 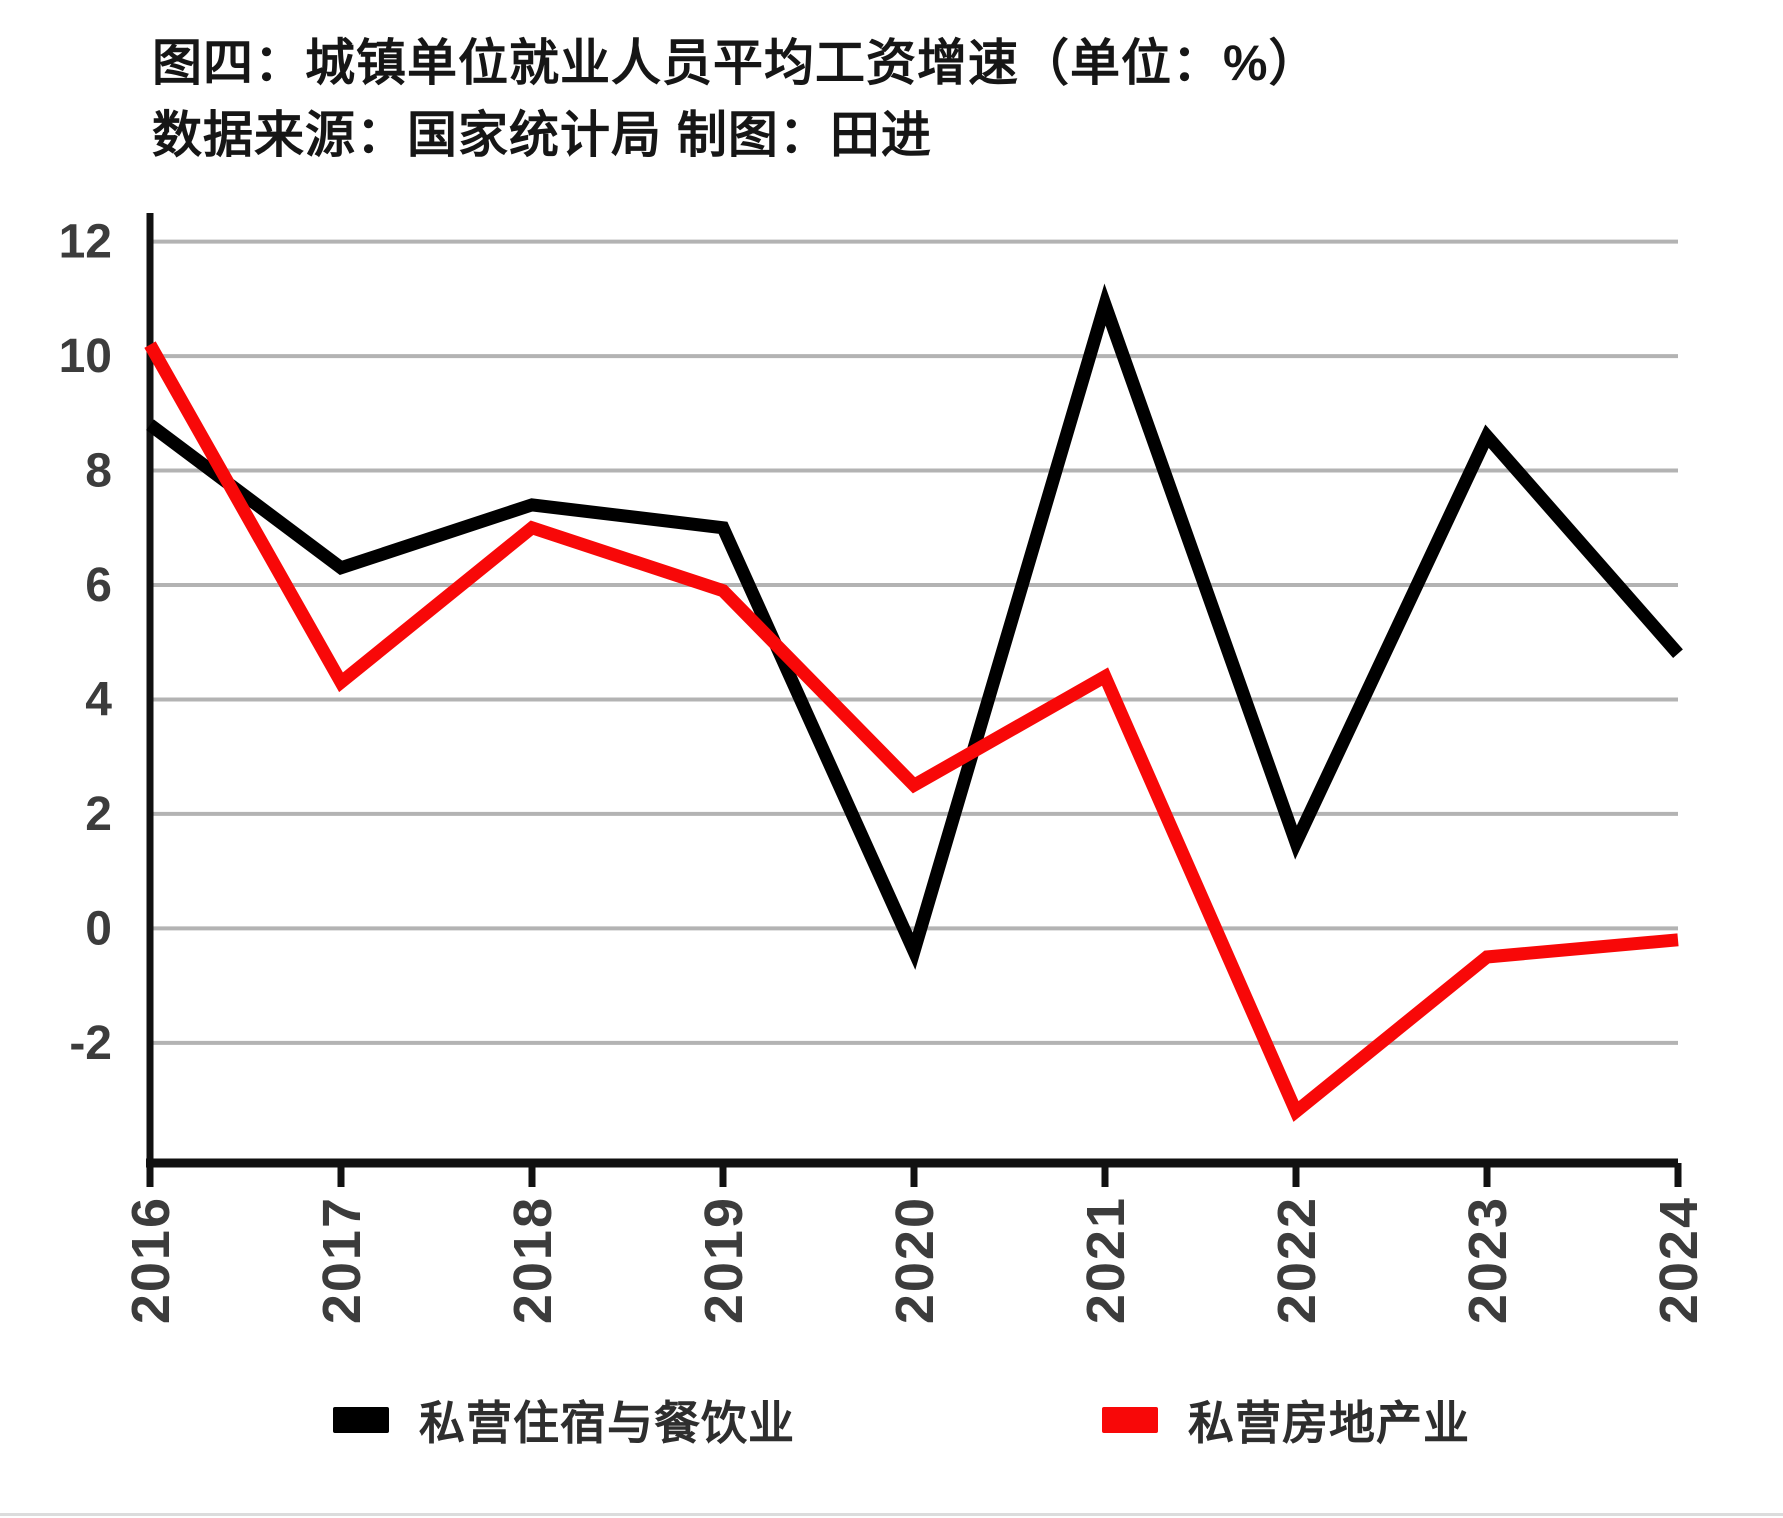 I want to click on x-tick-label: 2022, so click(x=1297, y=1260).